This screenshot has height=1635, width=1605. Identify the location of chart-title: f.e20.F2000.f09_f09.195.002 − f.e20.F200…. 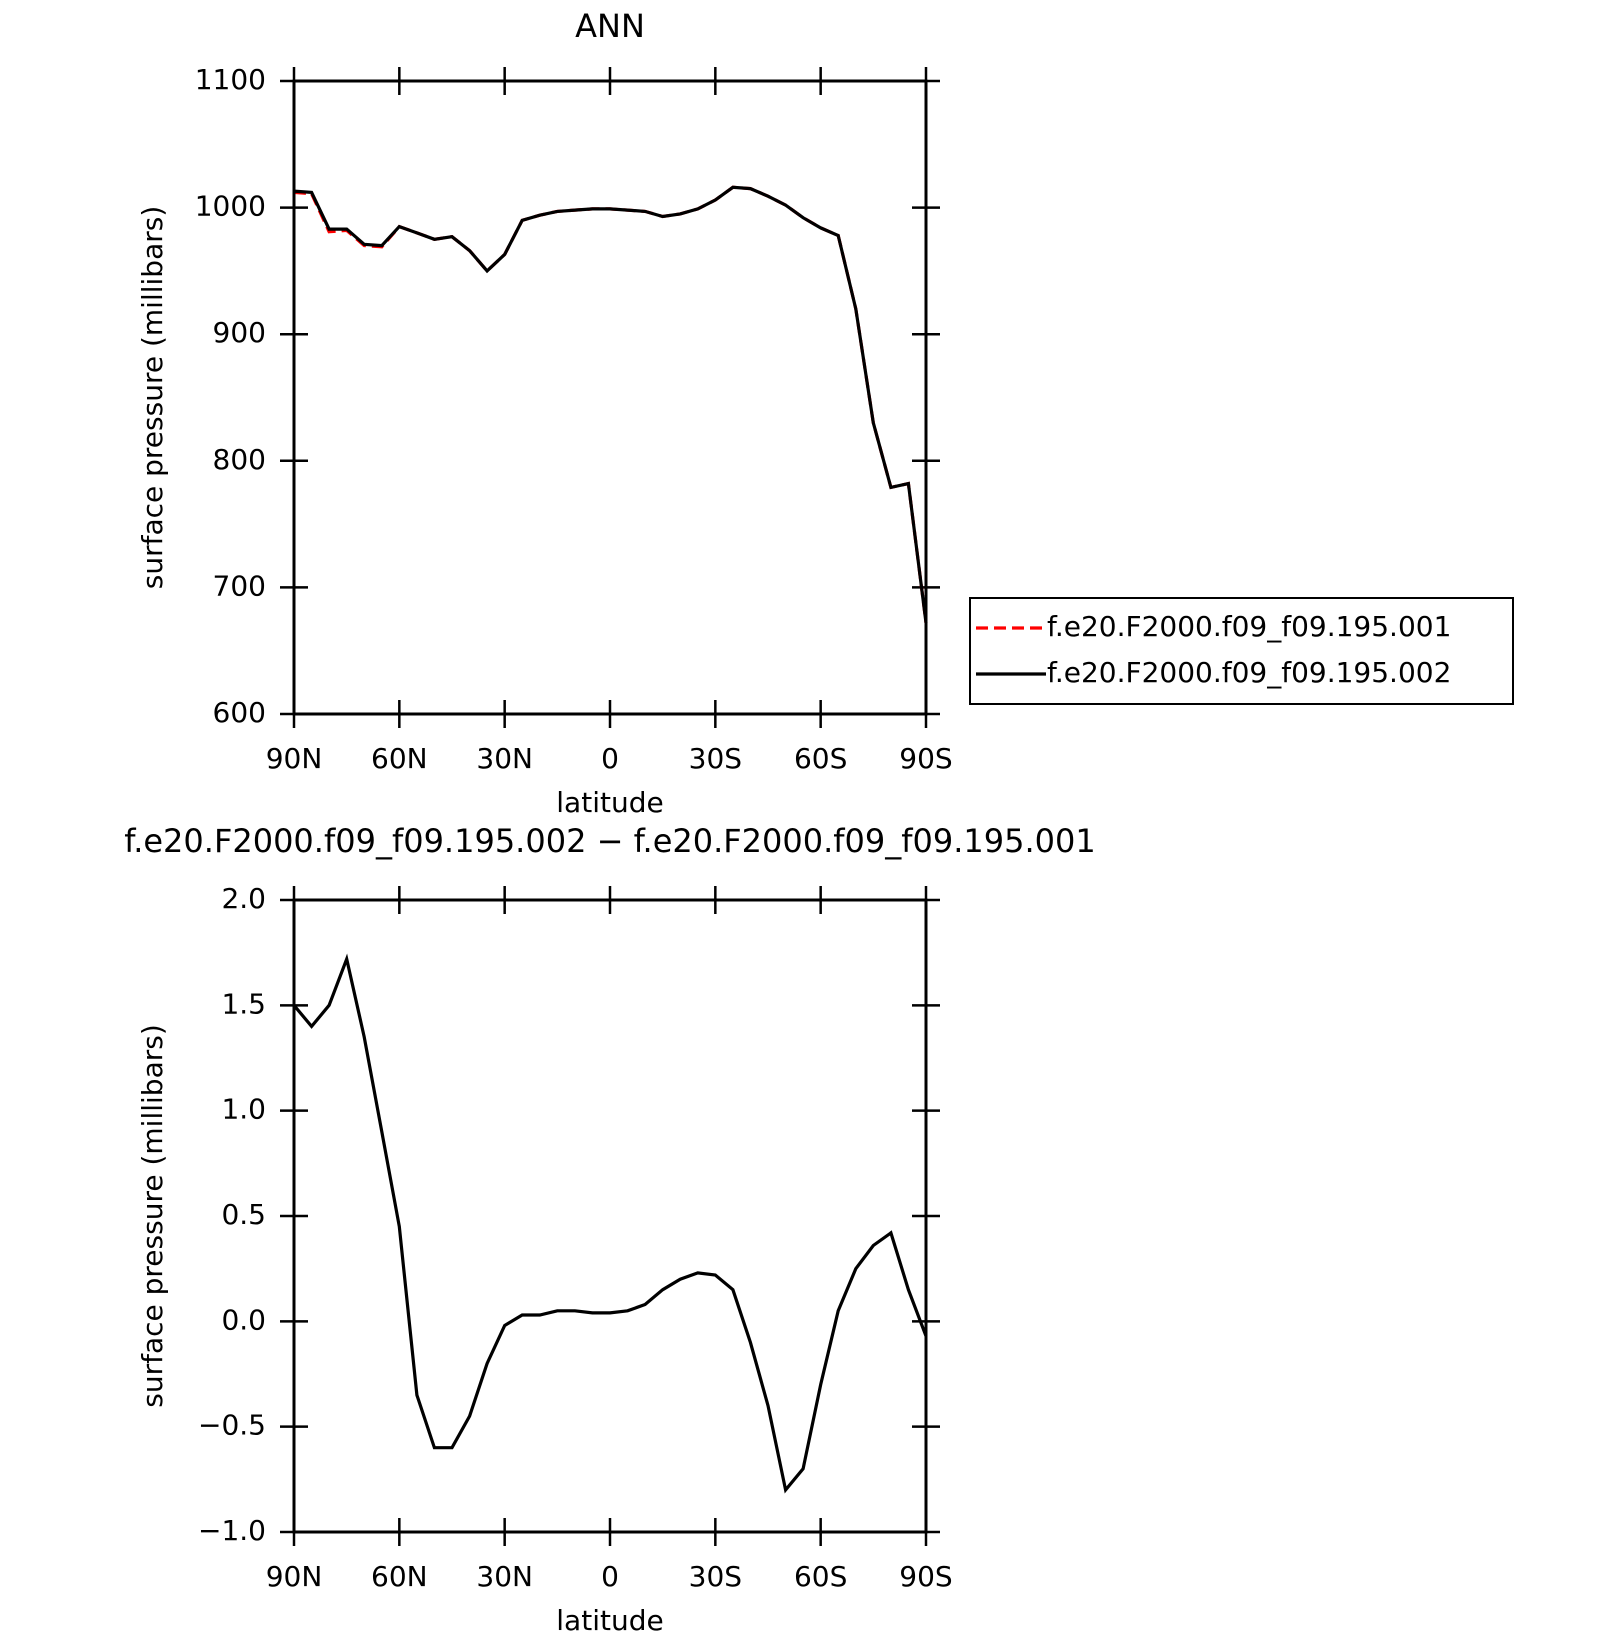
(610, 841).